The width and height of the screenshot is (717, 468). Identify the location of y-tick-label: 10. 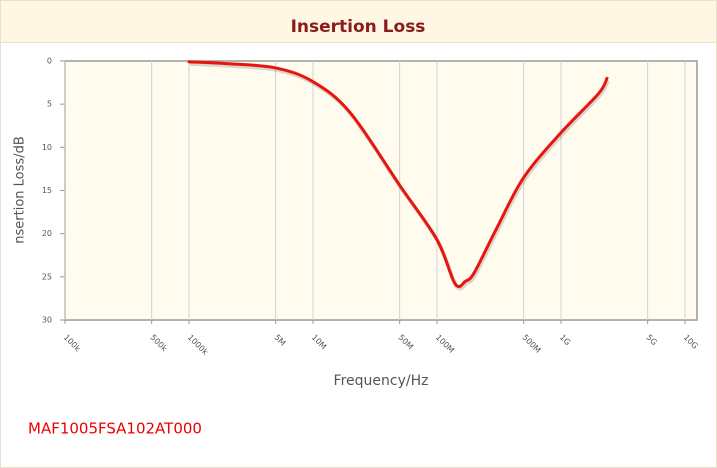
(47, 147).